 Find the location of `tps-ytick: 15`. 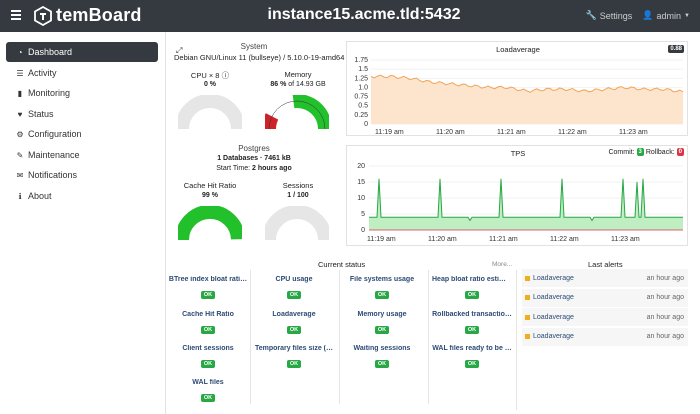

tps-ytick: 15 is located at coordinates (361, 182).